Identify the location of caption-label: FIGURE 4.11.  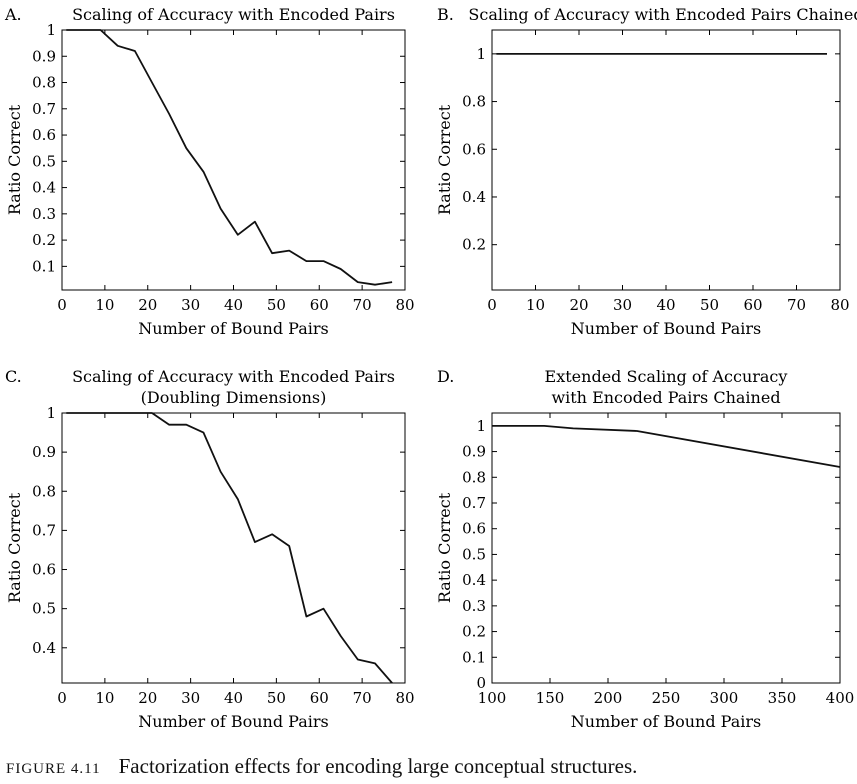
(53, 769).